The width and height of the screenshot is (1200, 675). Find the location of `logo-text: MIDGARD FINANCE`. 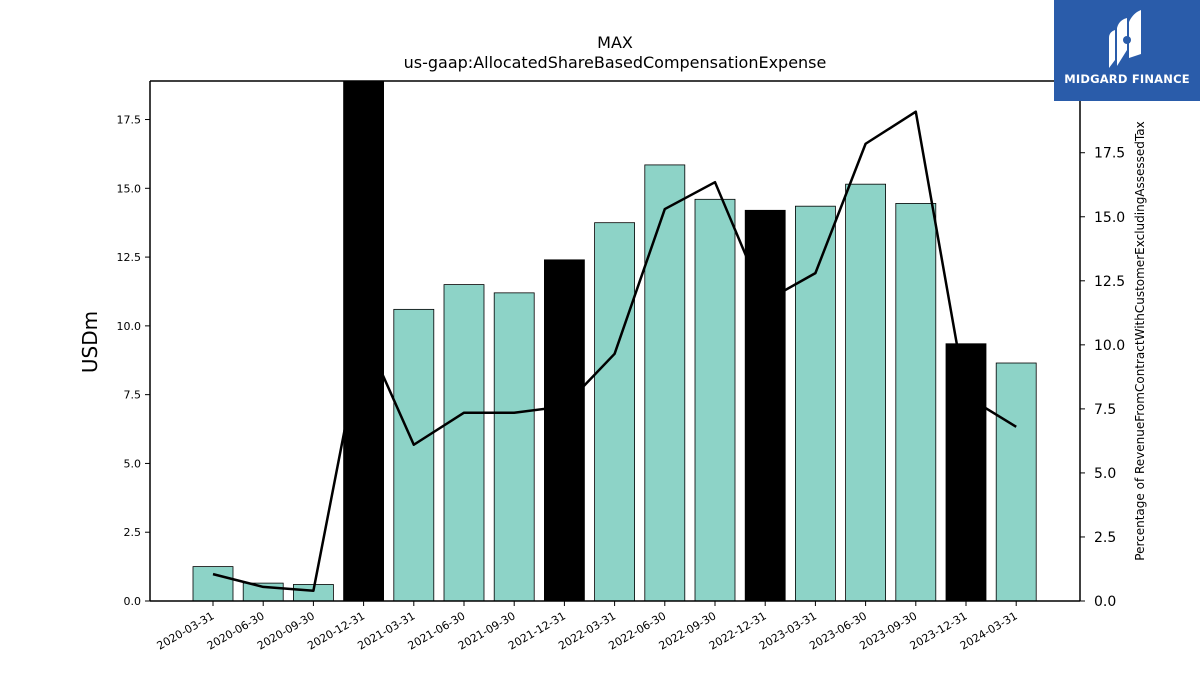

logo-text: MIDGARD FINANCE is located at coordinates (1127, 79).